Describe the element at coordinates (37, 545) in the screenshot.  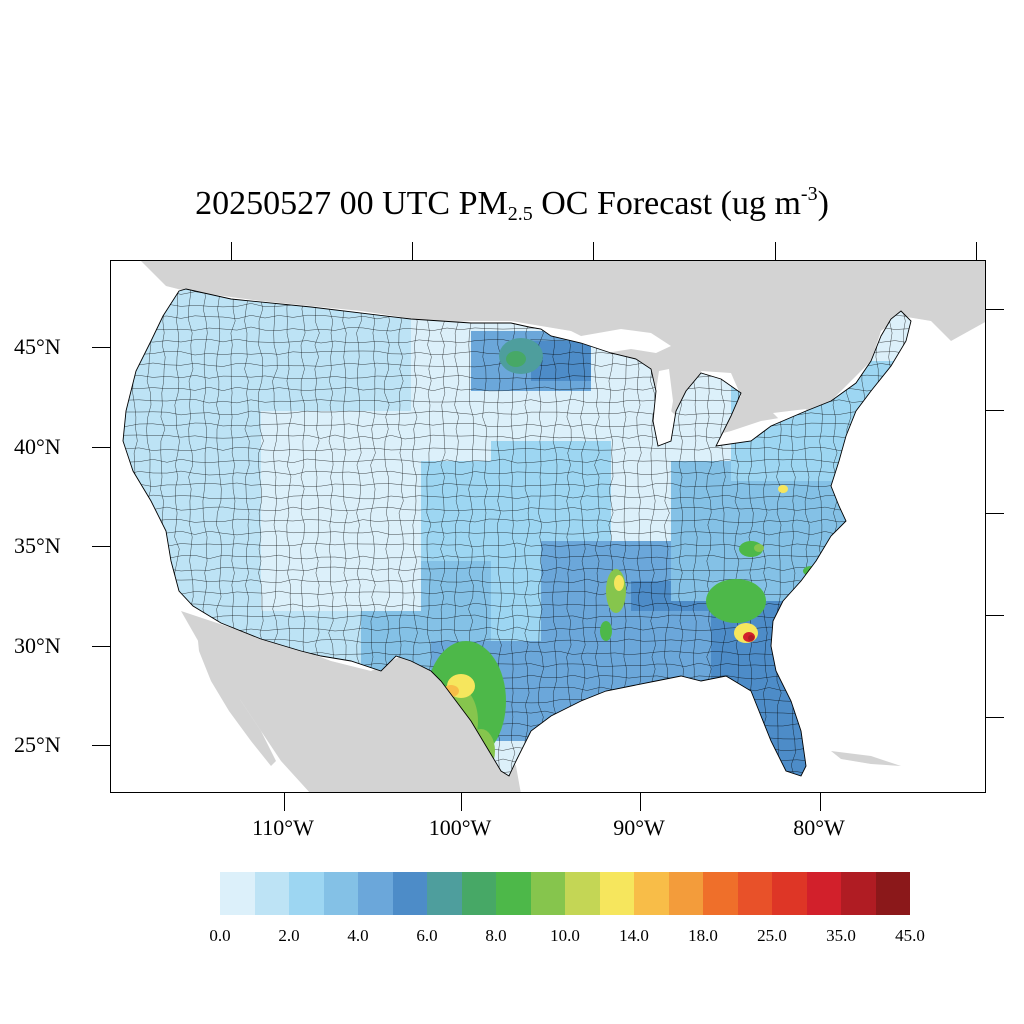
I see `lat-label-35: 35°N` at that location.